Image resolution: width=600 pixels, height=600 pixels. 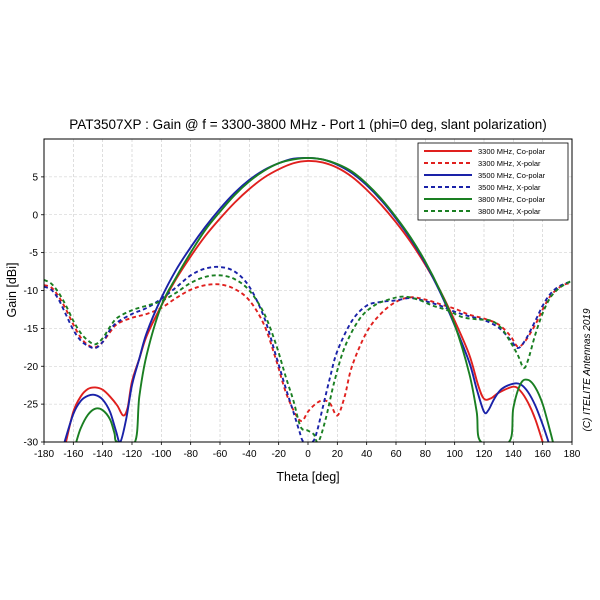 What do you see at coordinates (509, 187) in the screenshot?
I see `legend-label-3: 3500 MHz, X-polar` at bounding box center [509, 187].